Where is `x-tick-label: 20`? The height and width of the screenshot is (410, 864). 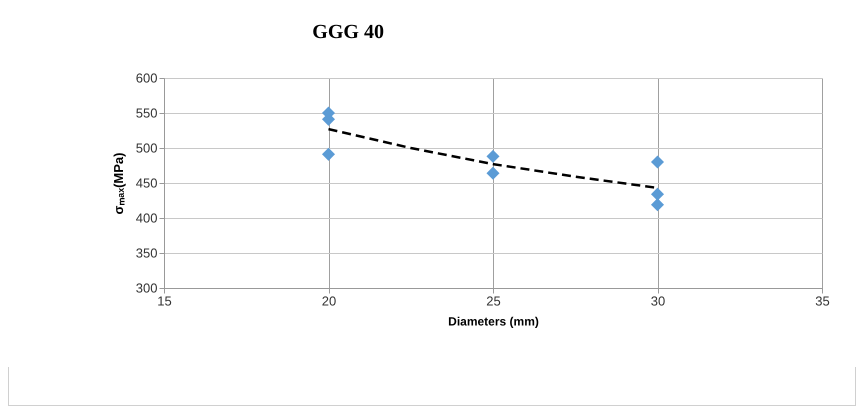
x-tick-label: 20 is located at coordinates (329, 301).